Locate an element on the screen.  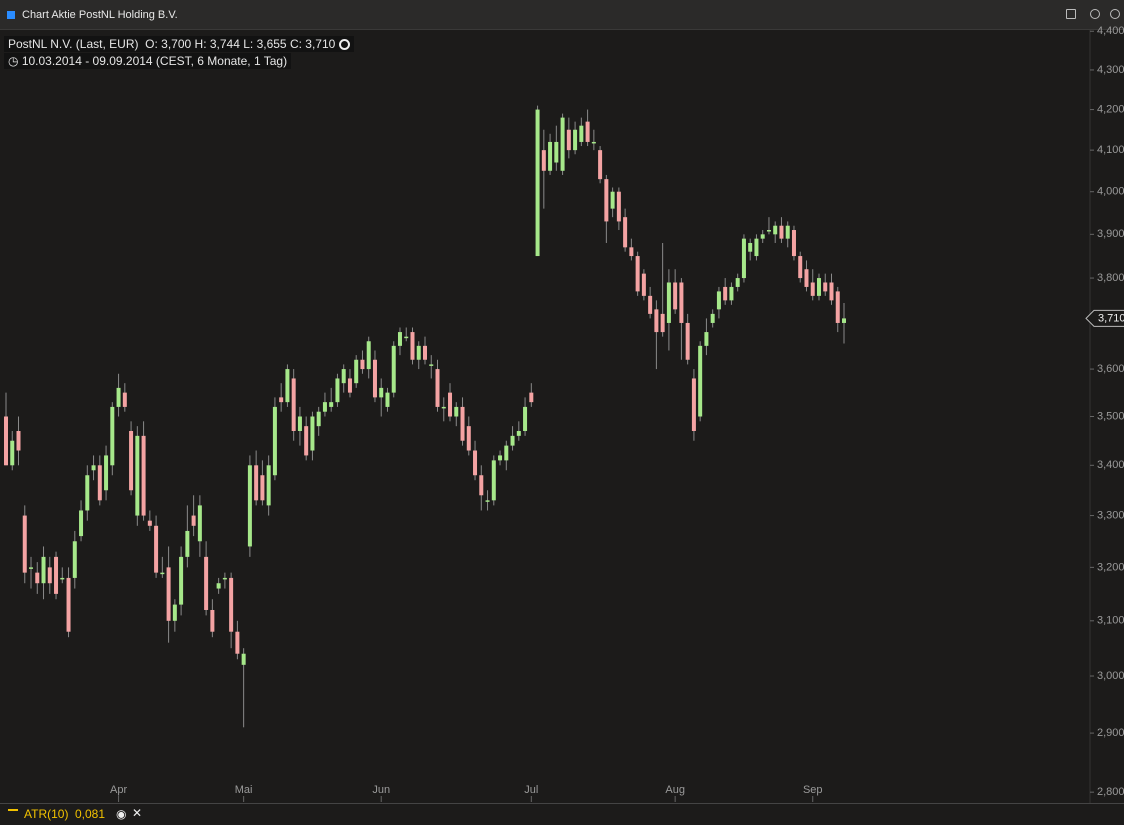
y-tick-label: 2,900 is located at coordinates (1110, 733).